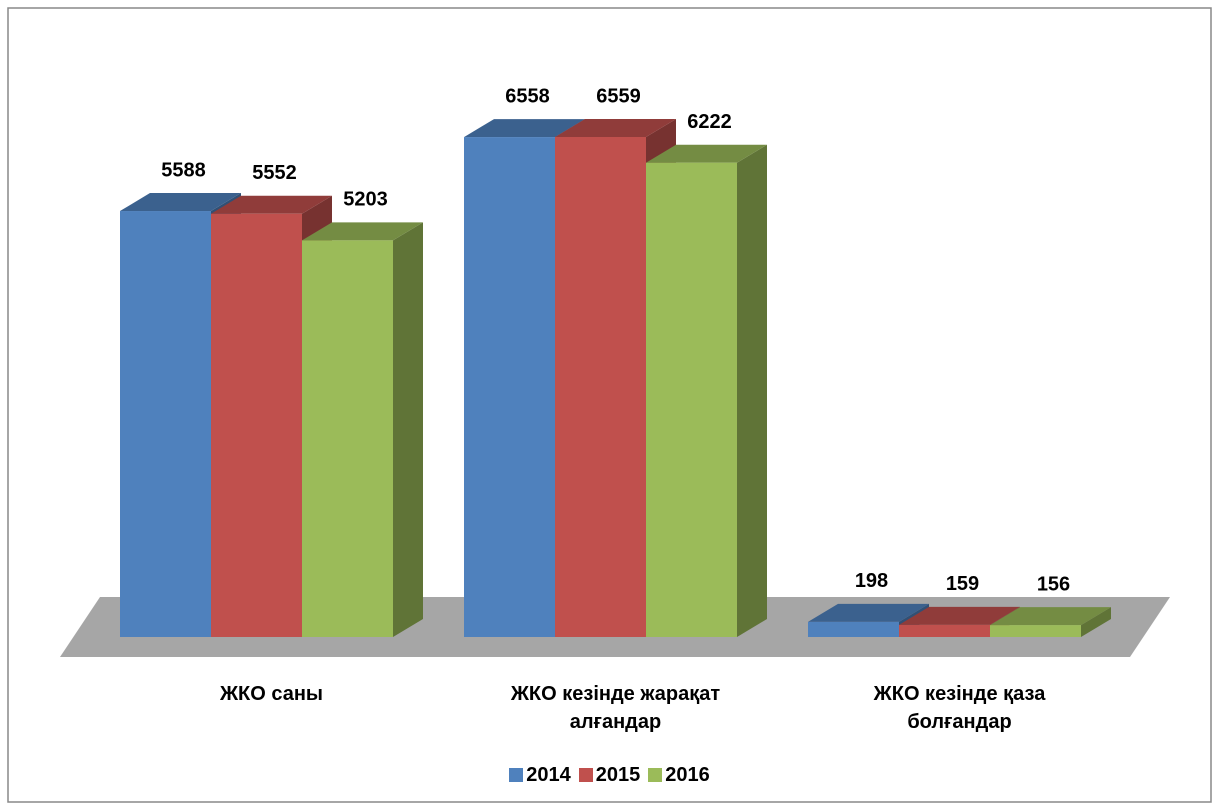 The image size is (1219, 810). What do you see at coordinates (183, 170) in the screenshot?
I see `data-label: 5588` at bounding box center [183, 170].